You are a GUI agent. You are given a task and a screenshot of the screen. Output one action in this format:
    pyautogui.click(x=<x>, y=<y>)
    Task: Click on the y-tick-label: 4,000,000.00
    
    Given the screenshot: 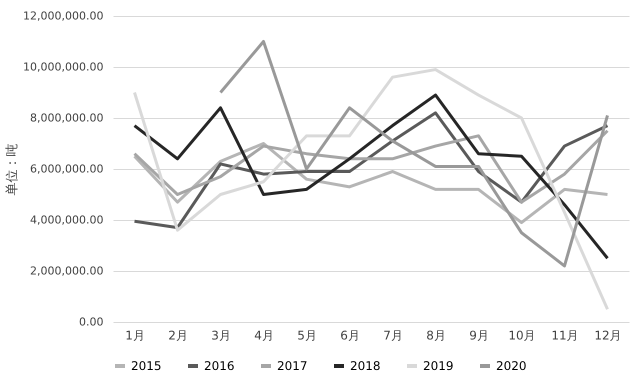 What is the action you would take?
    pyautogui.click(x=67, y=220)
    